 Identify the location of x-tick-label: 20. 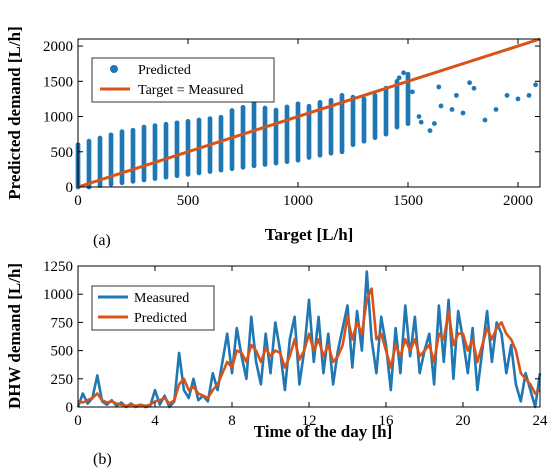
(463, 421).